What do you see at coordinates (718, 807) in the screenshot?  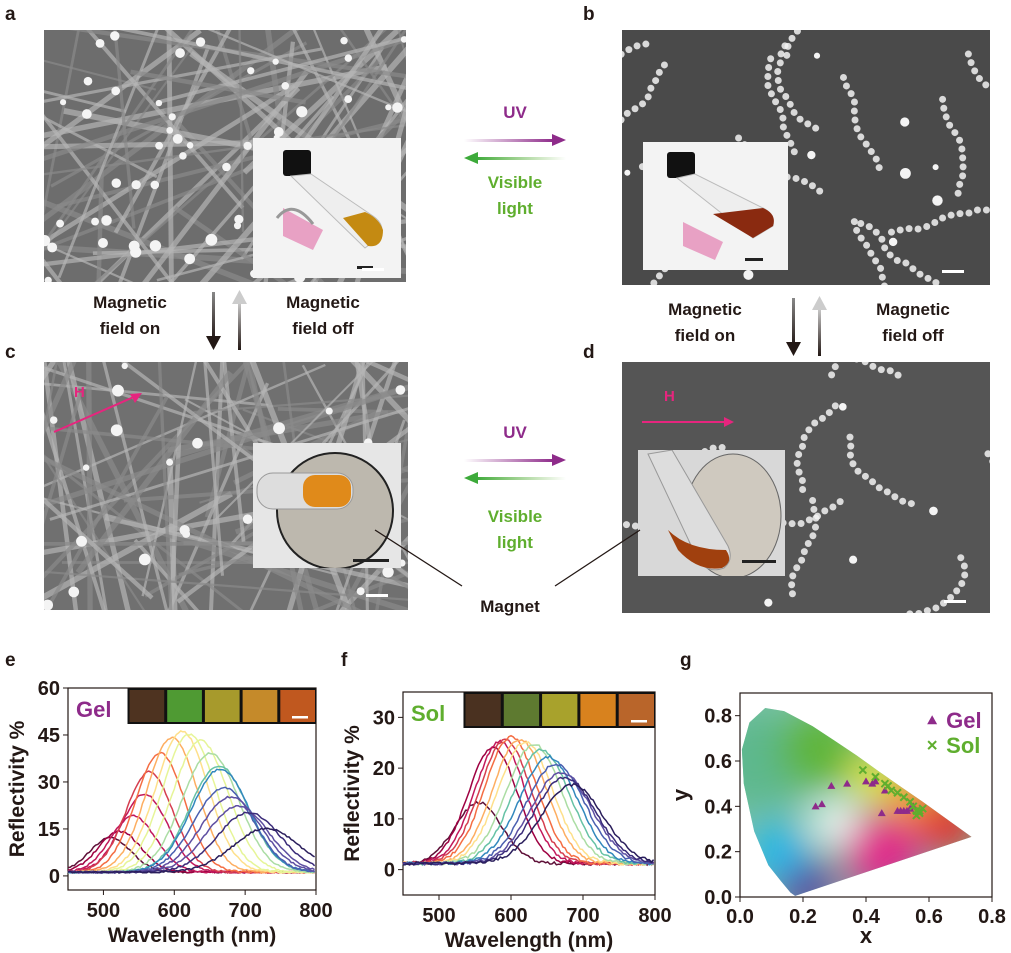 I see `y-tick-label: 0.4` at bounding box center [718, 807].